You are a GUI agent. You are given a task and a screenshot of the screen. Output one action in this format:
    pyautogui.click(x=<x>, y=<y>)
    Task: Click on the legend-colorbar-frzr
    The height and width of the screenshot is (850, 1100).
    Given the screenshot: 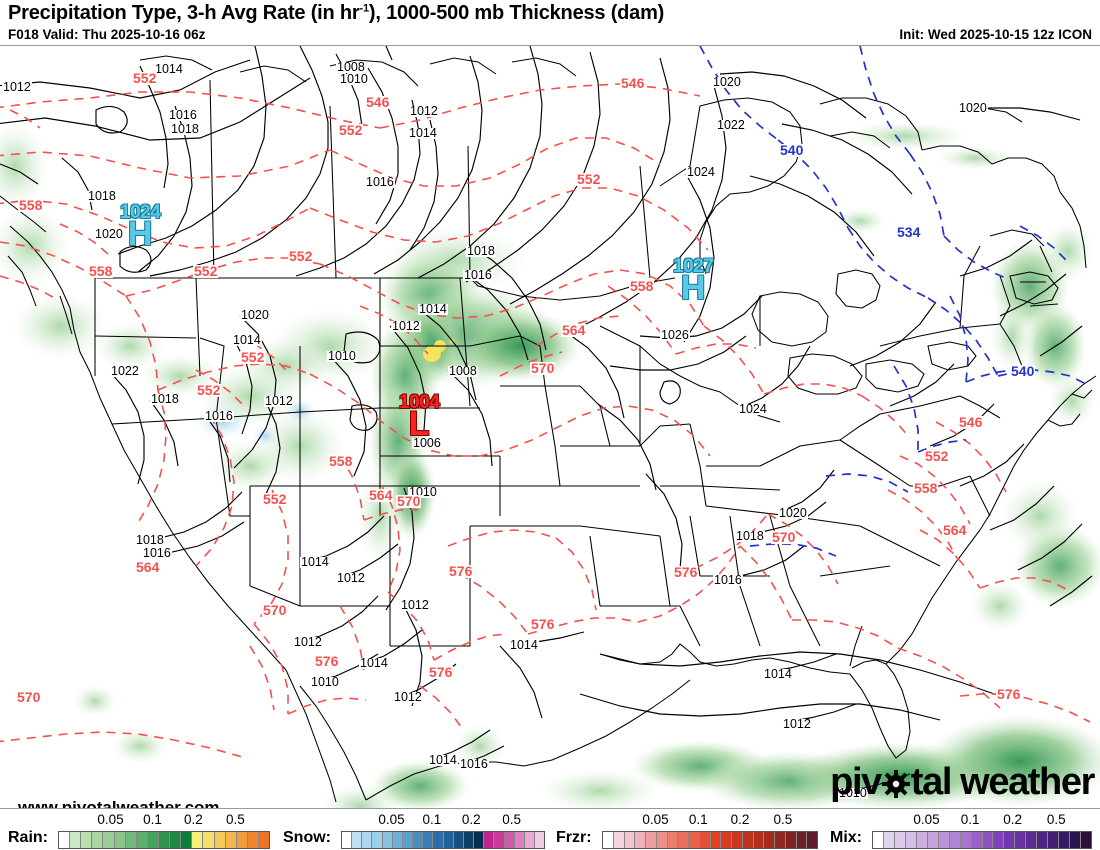 What is the action you would take?
    pyautogui.click(x=710, y=840)
    